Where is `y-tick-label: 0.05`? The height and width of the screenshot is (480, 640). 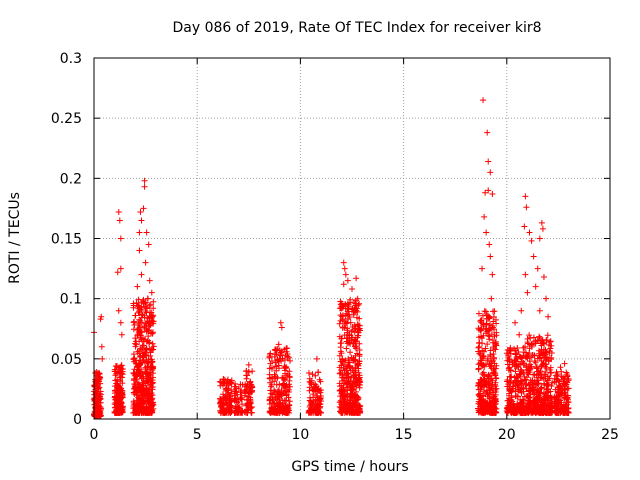
y-tick-label: 0.05 is located at coordinates (66, 360).